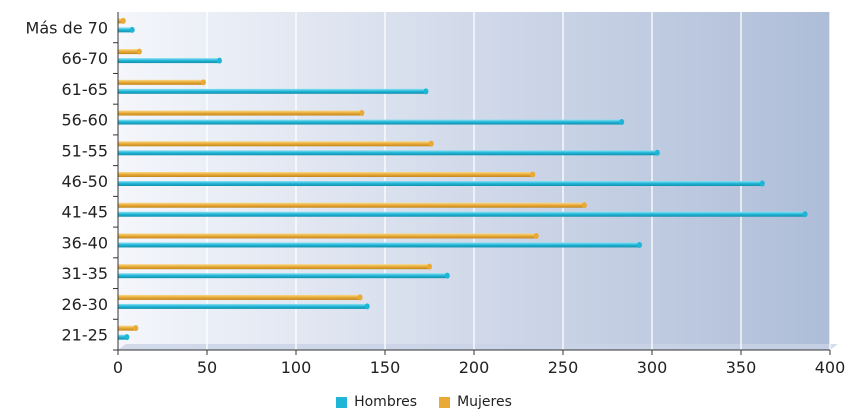 Image resolution: width=848 pixels, height=417 pixels. What do you see at coordinates (85, 150) in the screenshot?
I see `y-tick-label: 51-55` at bounding box center [85, 150].